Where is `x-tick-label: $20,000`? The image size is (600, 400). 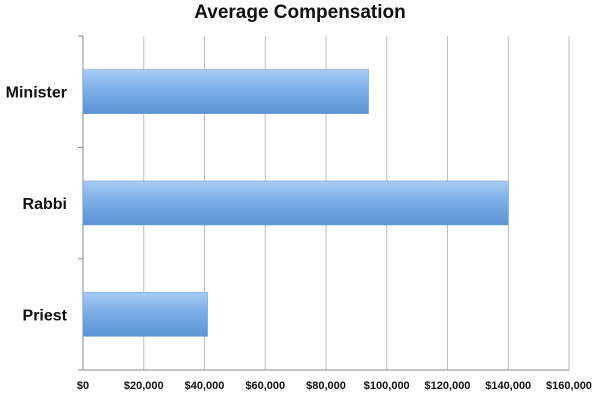 x-tick-label: $20,000 is located at coordinates (144, 386).